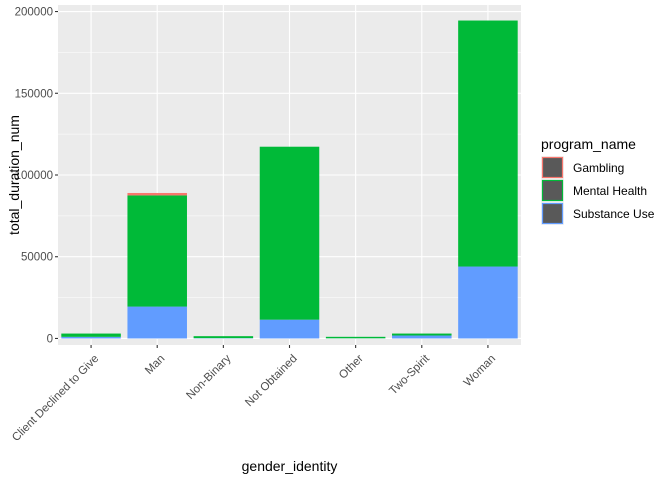 The width and height of the screenshot is (672, 480). What do you see at coordinates (208, 377) in the screenshot?
I see `x-tick-label: Non-Binary` at bounding box center [208, 377].